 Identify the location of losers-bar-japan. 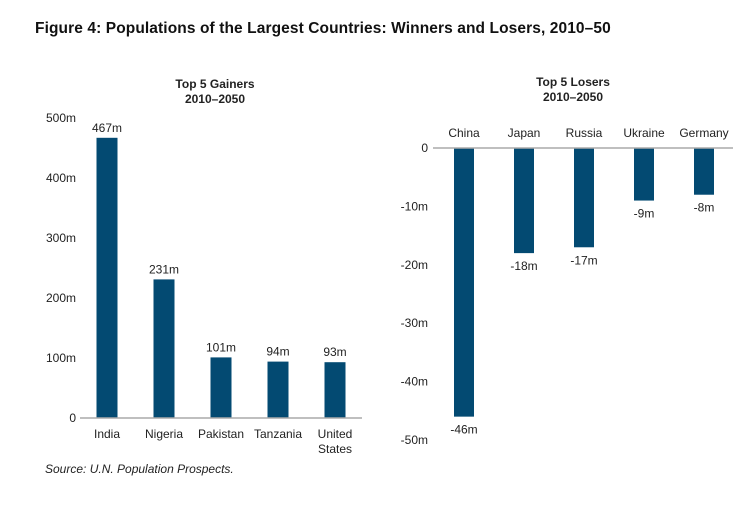
(524, 201).